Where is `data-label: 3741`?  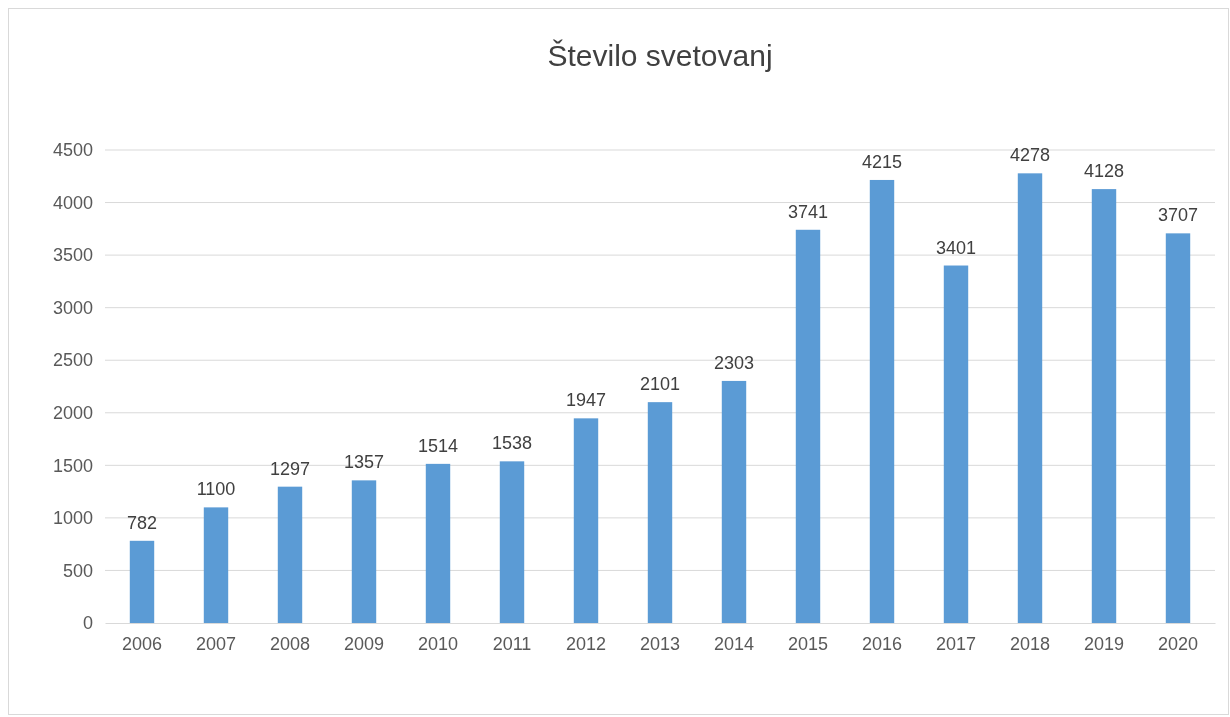
data-label: 3741 is located at coordinates (808, 211).